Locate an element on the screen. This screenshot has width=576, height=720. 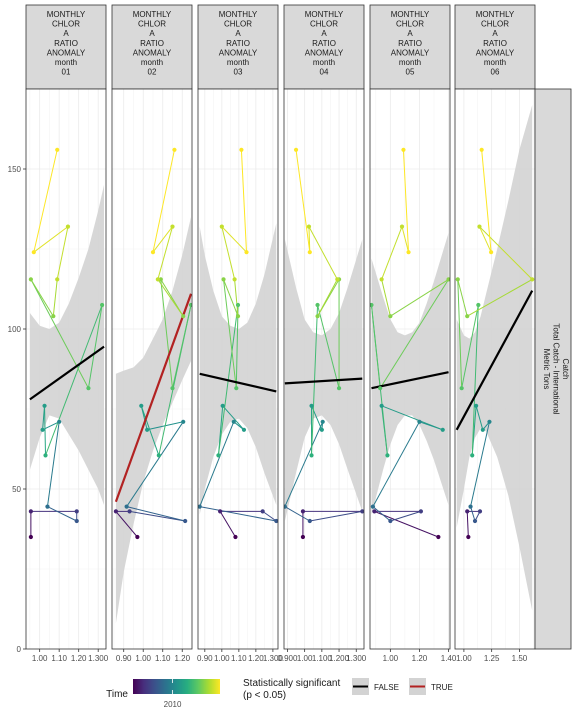
x-tick-label: 1.100 is located at coordinates (322, 658).